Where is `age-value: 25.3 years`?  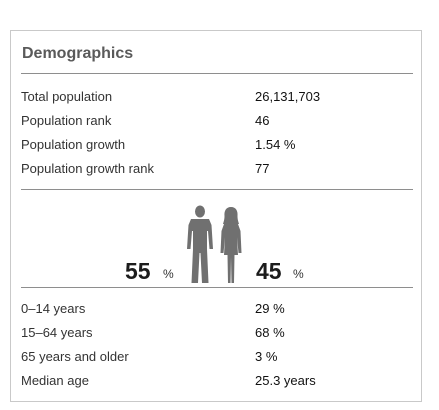
age-value: 25.3 years is located at coordinates (285, 380).